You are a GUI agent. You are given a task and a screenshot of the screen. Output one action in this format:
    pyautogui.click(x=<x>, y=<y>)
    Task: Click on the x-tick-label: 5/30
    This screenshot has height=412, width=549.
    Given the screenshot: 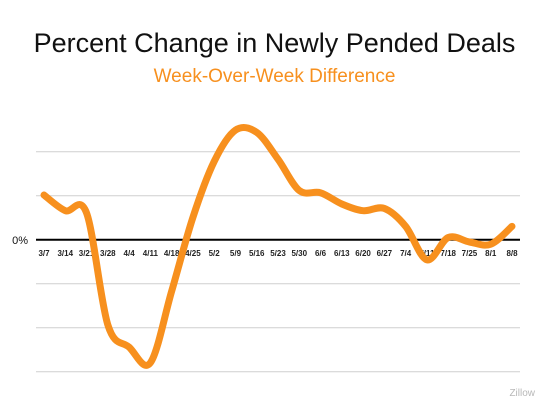 What is the action you would take?
    pyautogui.click(x=299, y=253)
    